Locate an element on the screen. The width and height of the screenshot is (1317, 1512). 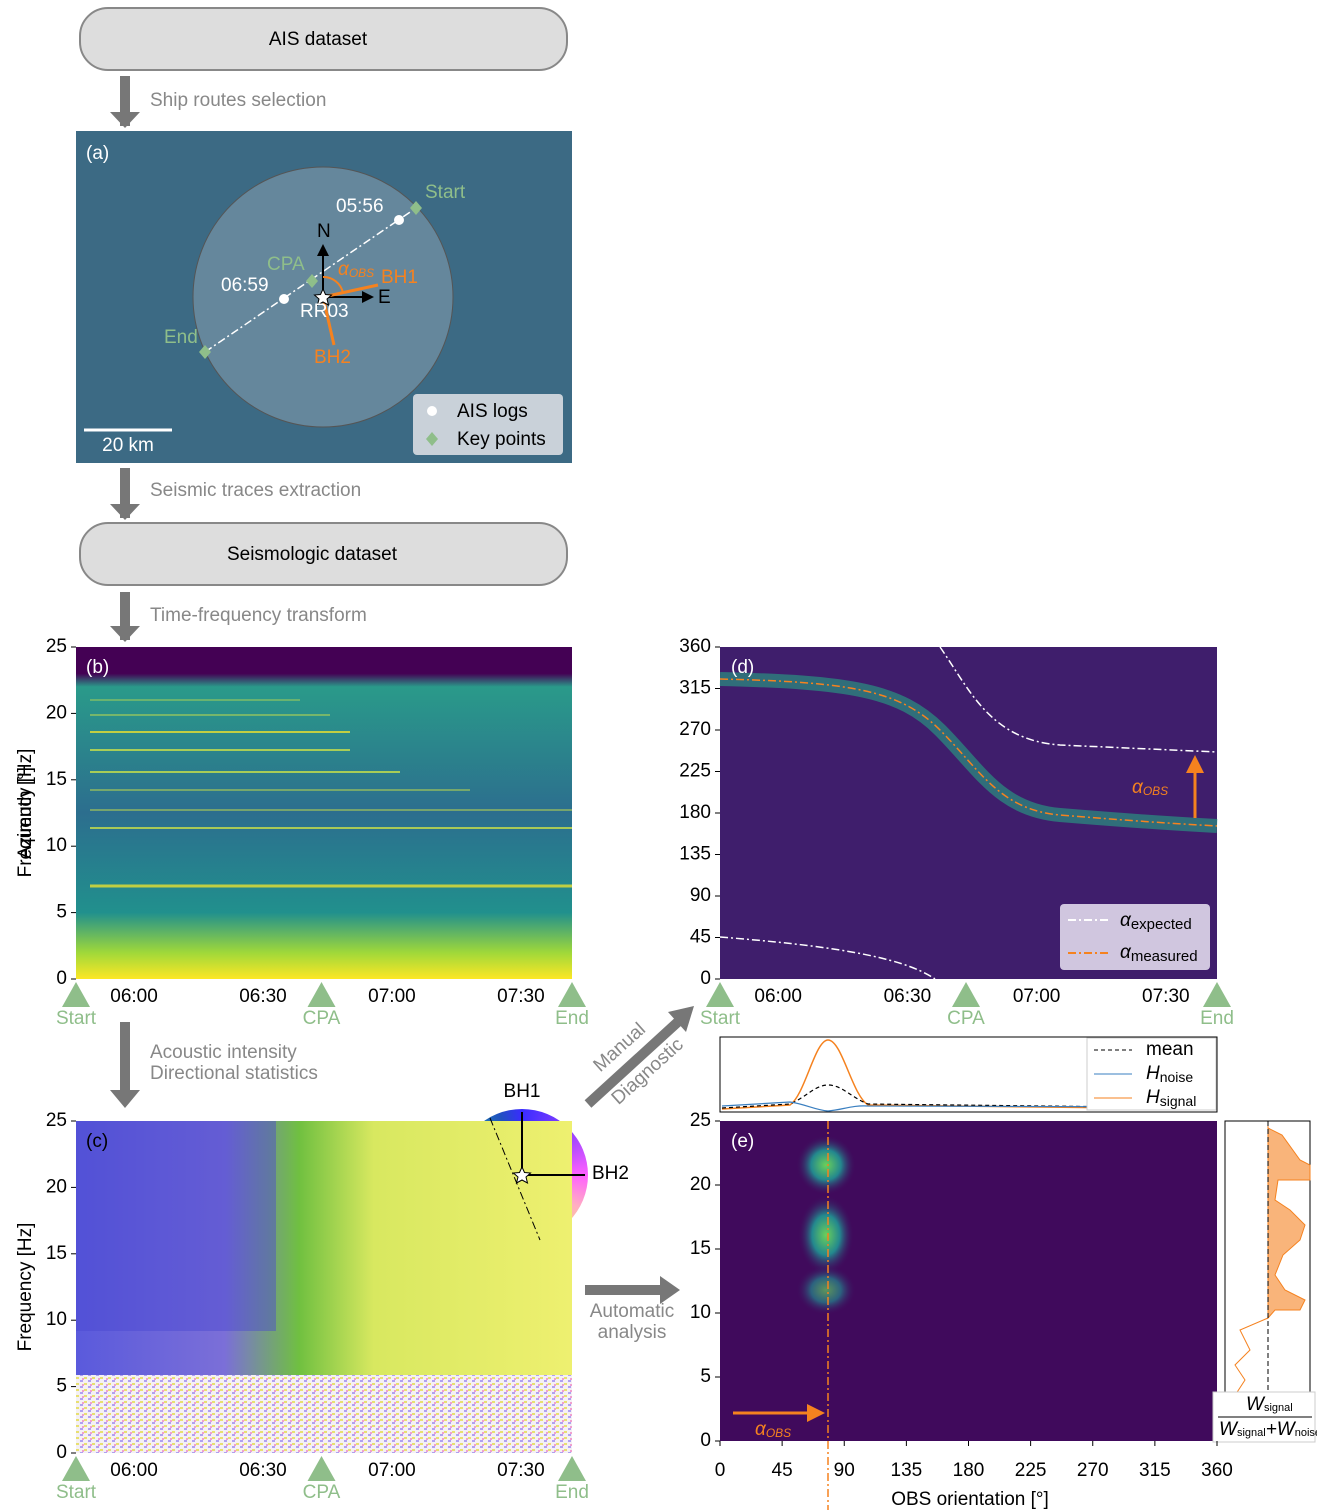
y-axis-label: Azimuth [°] is located at coordinates (25, 813).